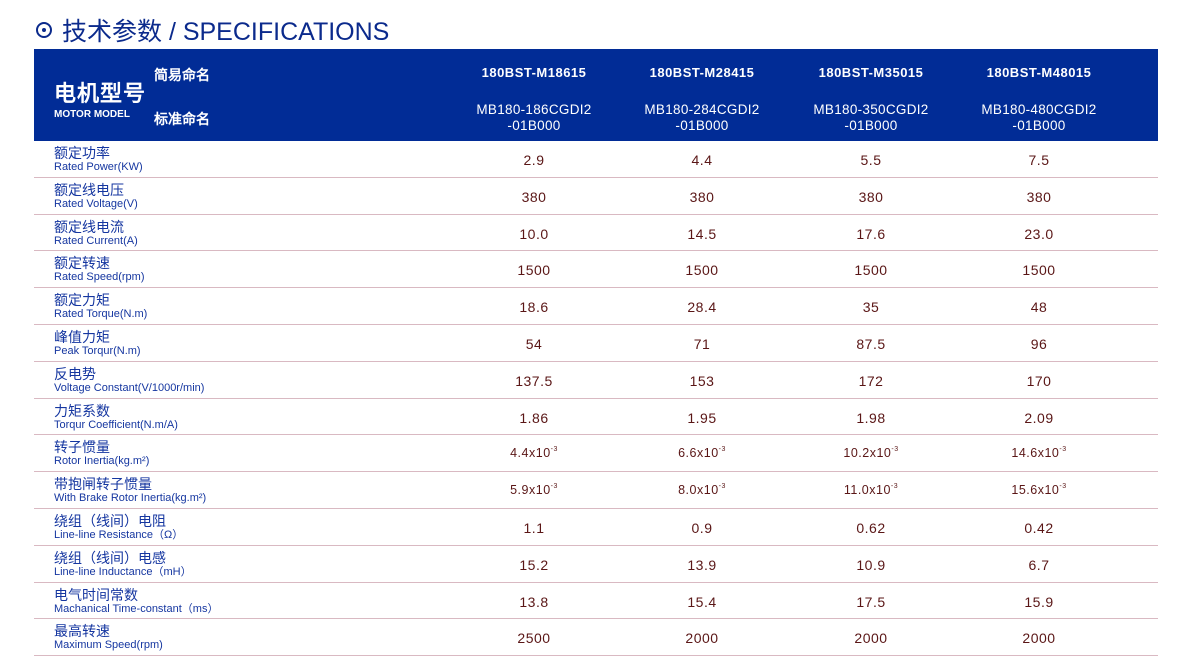 The image size is (1195, 659). Describe the element at coordinates (702, 307) in the screenshot. I see `cell-value: 28.4` at that location.